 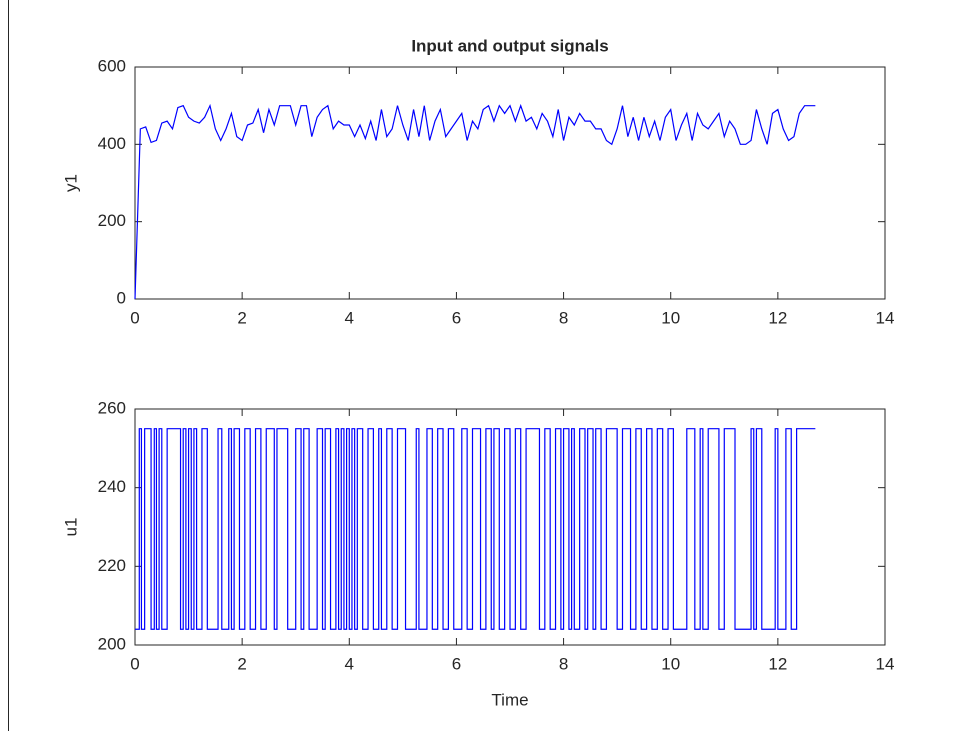 What do you see at coordinates (112, 143) in the screenshot?
I see `y-tick-label: 400` at bounding box center [112, 143].